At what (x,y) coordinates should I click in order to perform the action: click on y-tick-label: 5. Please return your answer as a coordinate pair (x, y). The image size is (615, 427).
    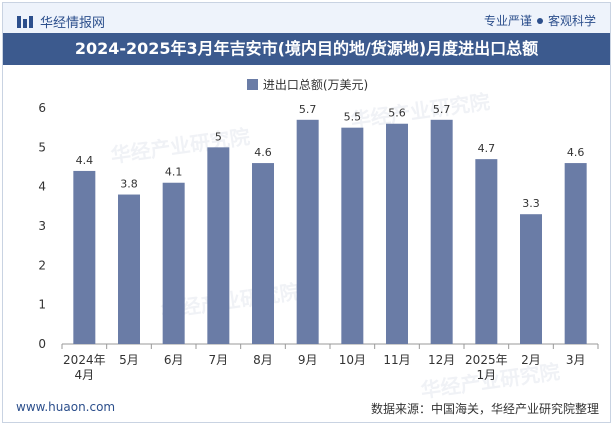
    Looking at the image, I should click on (42, 147).